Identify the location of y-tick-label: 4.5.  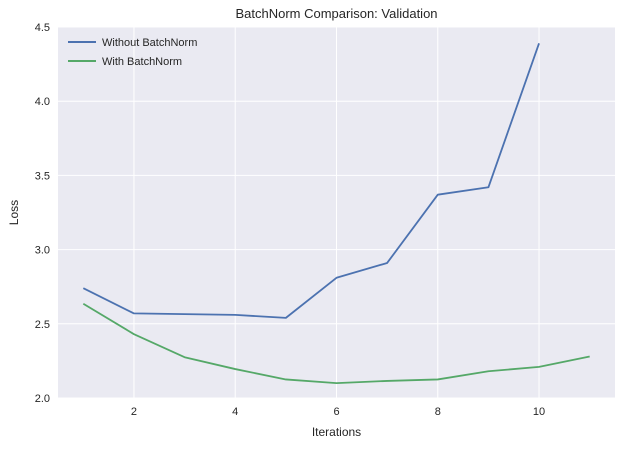
(42, 28).